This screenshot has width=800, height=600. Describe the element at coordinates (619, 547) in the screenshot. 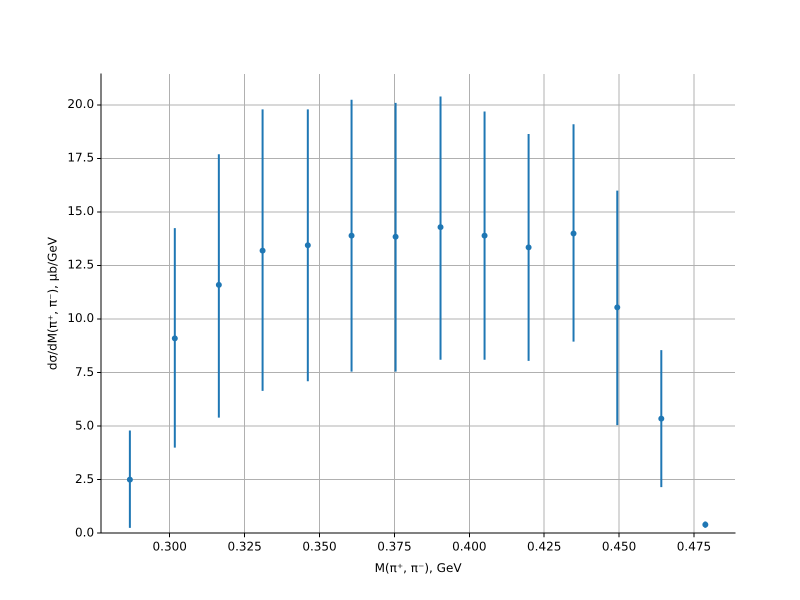

I see `x-tick-label: 0.450` at that location.